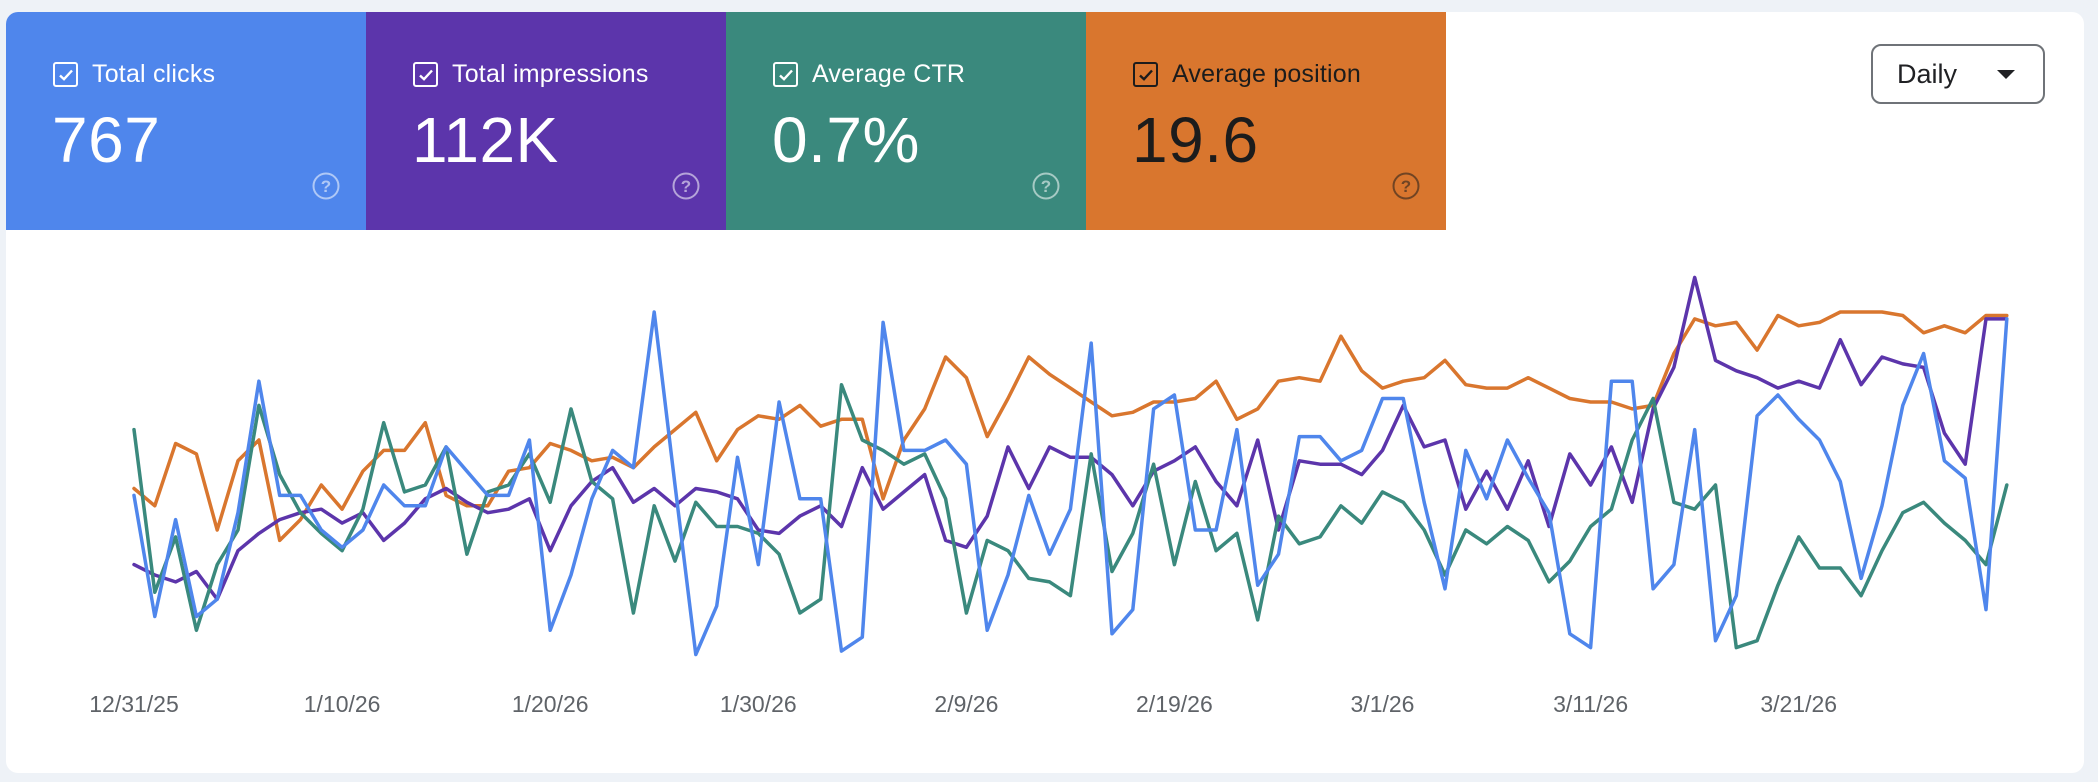 This screenshot has height=782, width=2098. I want to click on x-tick-label: 3/1/26, so click(1383, 704).